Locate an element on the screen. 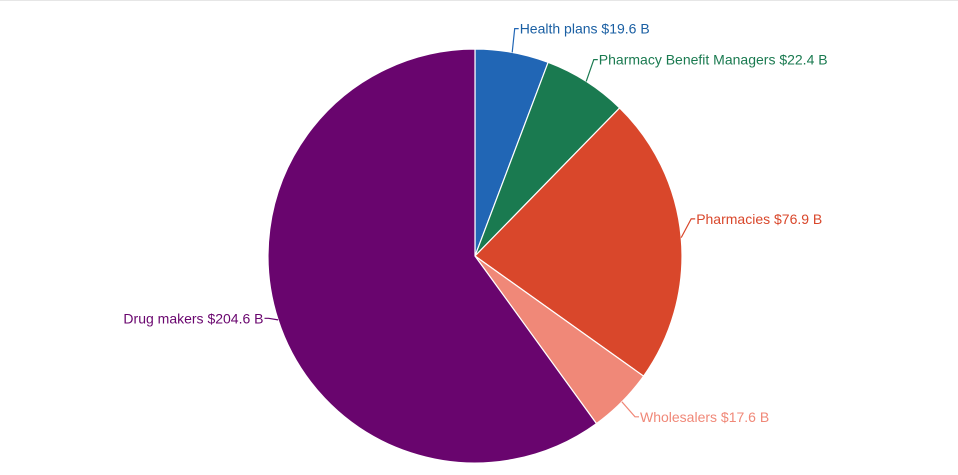 This screenshot has width=958, height=475. leader-line-drug-makers is located at coordinates (271, 319).